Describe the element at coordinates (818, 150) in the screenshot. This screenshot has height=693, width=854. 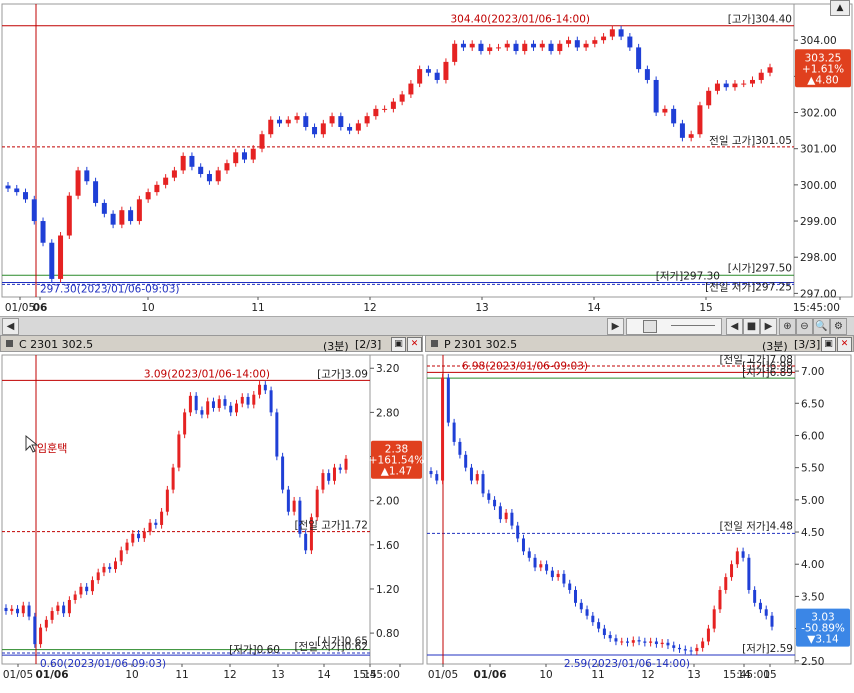
I see `y-tick-label: 301.00` at that location.